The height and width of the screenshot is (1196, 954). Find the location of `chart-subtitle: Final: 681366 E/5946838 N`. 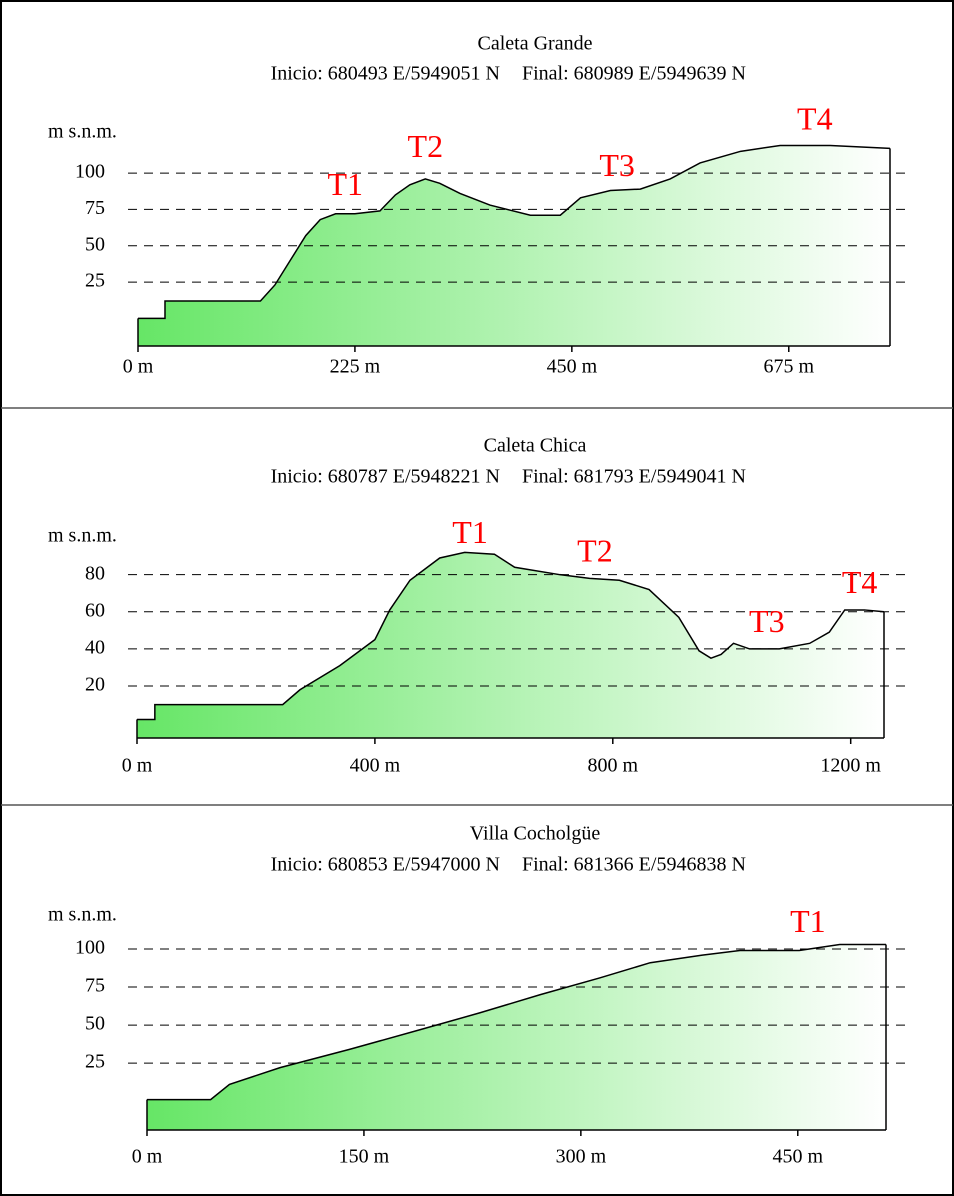

chart-subtitle: Final: 681366 E/5946838 N is located at coordinates (634, 865).